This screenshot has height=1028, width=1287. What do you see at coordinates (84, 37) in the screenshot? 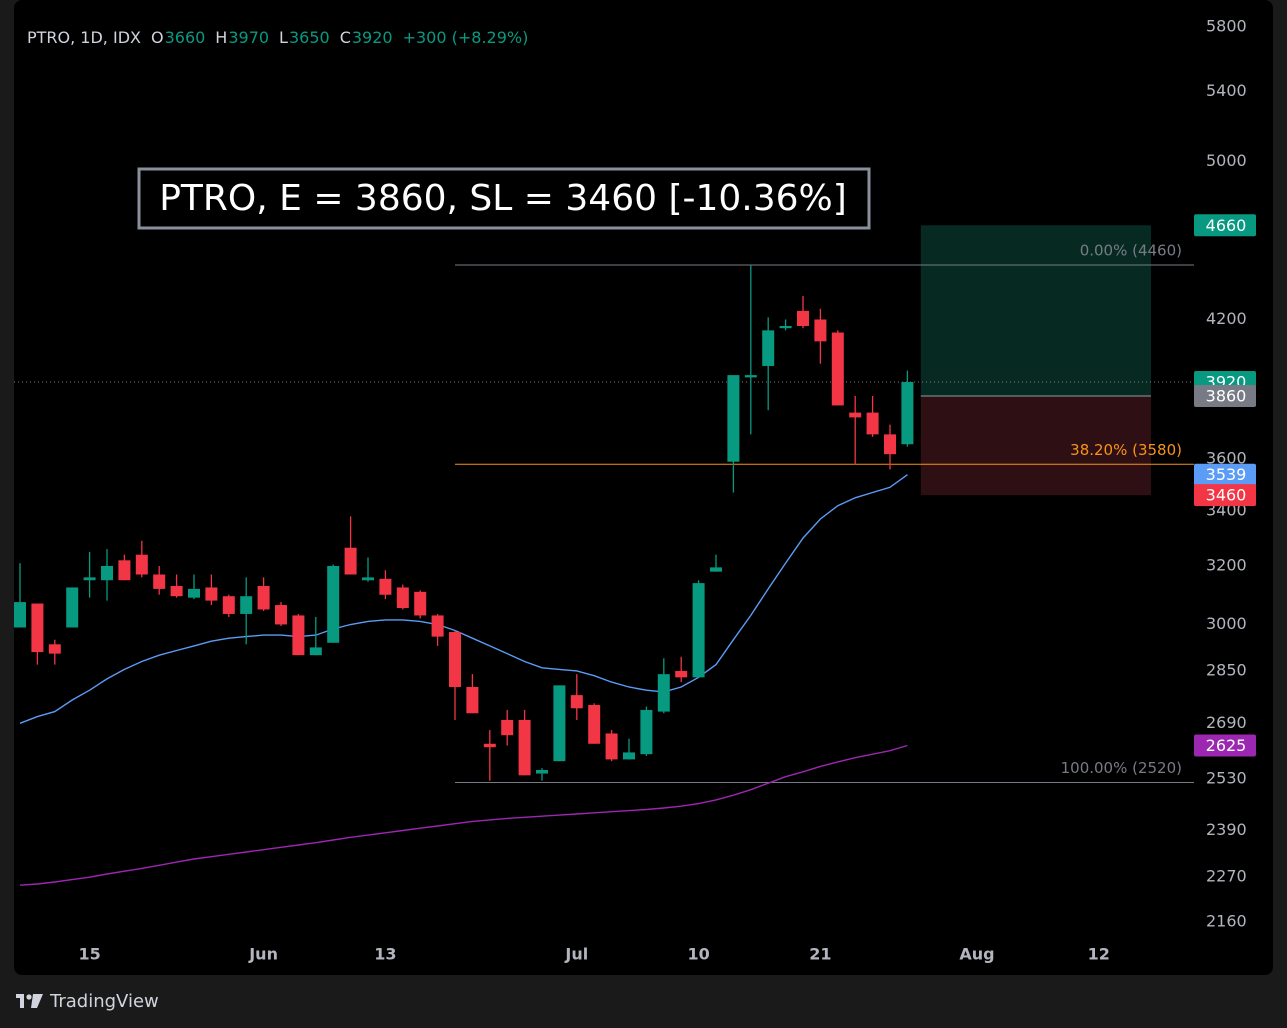
I see `symbol: PTRO, 1D, IDX` at bounding box center [84, 37].